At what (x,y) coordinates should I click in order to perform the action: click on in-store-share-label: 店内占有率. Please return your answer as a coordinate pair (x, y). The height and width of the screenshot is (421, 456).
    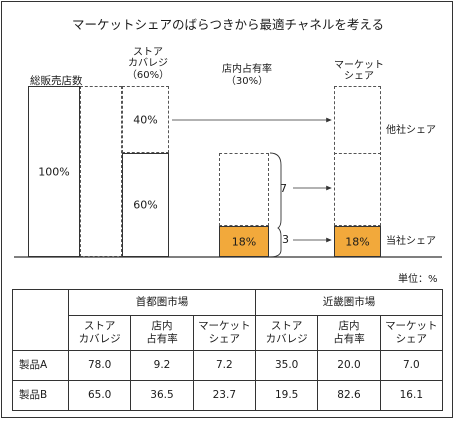
    Looking at the image, I should click on (247, 69).